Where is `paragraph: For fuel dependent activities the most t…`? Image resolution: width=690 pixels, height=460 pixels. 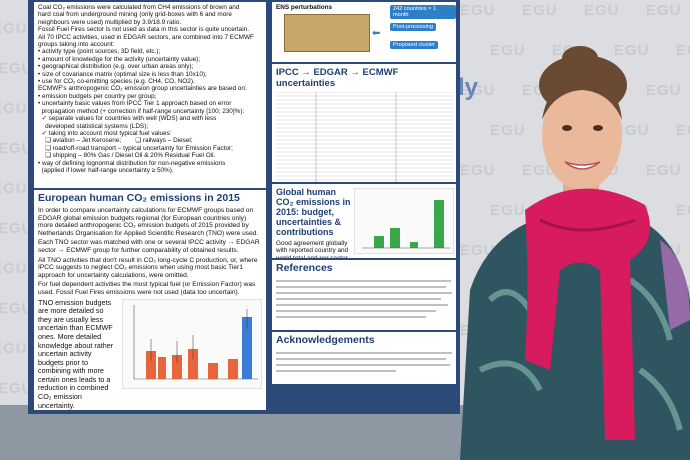
paragraph: For fuel dependent activities the most t… is located at coordinates (147, 288).